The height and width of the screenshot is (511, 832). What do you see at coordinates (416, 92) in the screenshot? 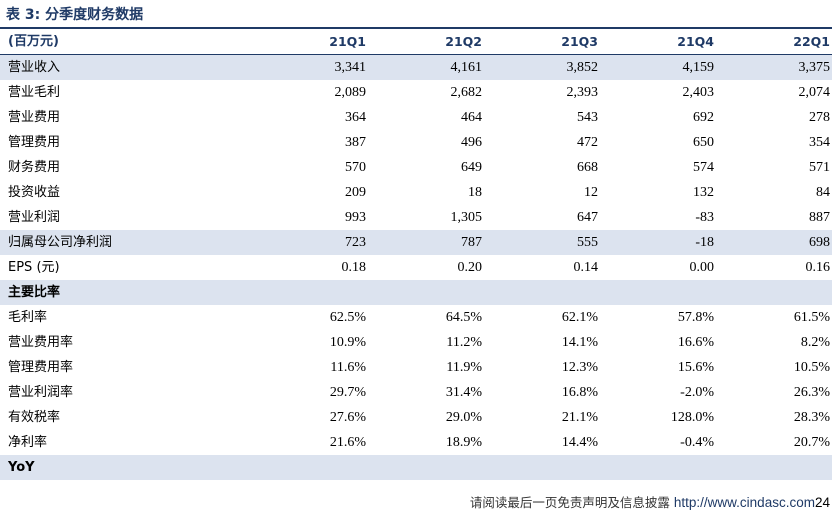
I see `table-row: 营业毛利 2,089 2,682 2,393 2,403 2,074` at bounding box center [416, 92].